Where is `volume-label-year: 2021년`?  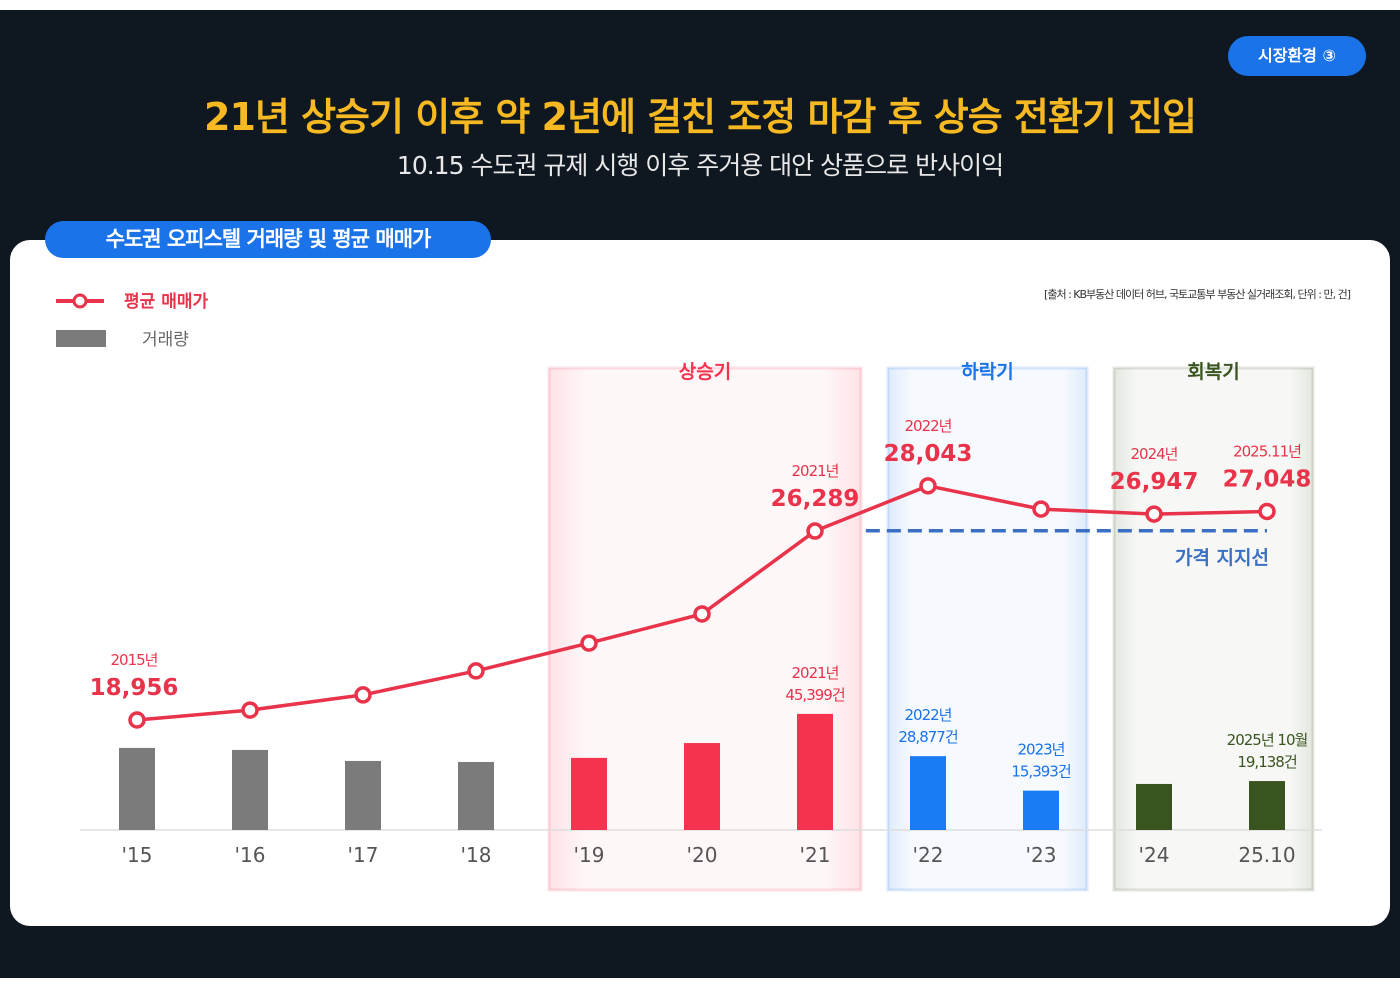 volume-label-year: 2021년 is located at coordinates (815, 673).